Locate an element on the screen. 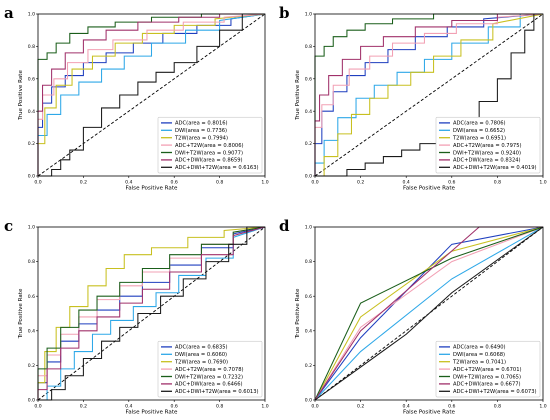  legend-entry: ADC+T2W(area = 0.7975) is located at coordinates (487, 146).